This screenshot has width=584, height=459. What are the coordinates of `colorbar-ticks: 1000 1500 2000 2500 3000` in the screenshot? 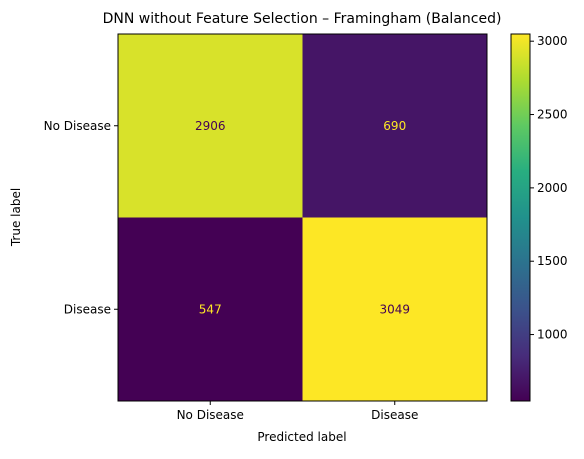 It's located at (549, 188).